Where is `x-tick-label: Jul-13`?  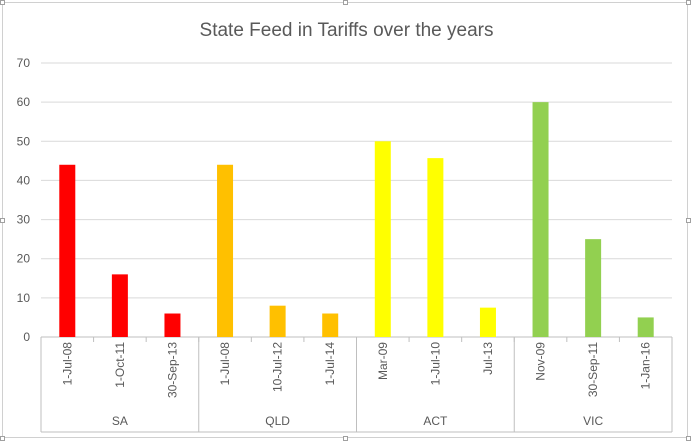 x-tick-label: Jul-13 is located at coordinates (488, 358).